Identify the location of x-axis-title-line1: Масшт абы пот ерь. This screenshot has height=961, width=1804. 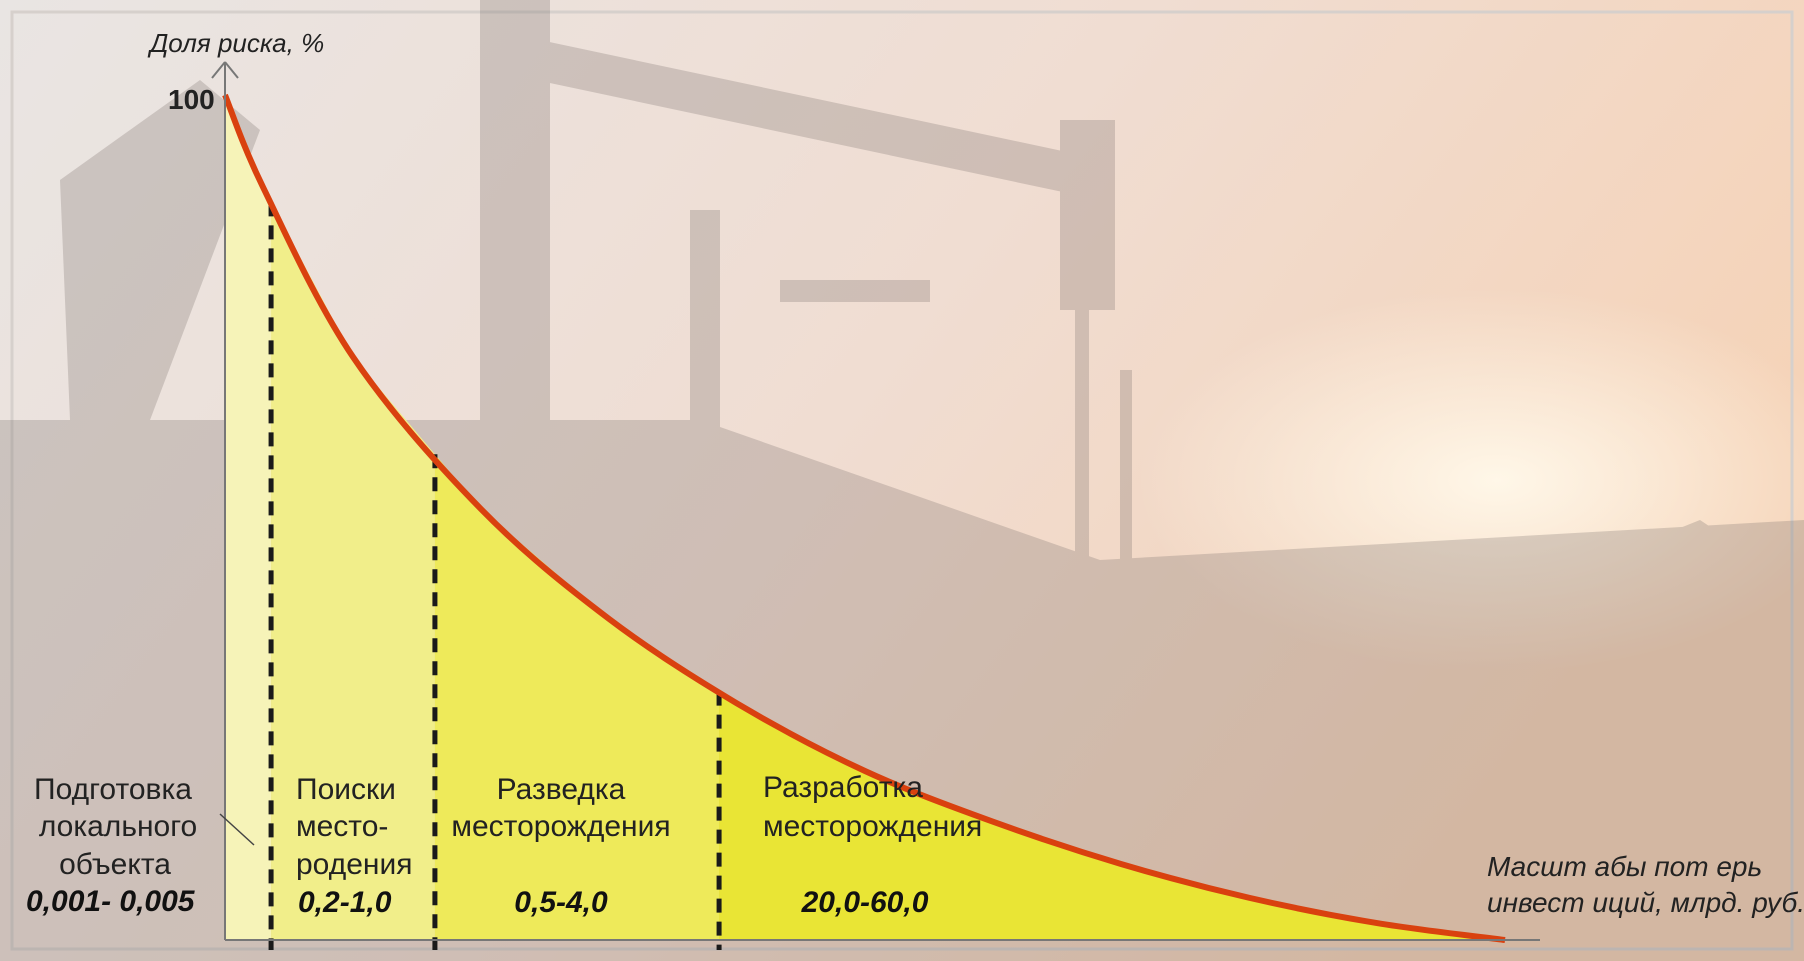
(1624, 866).